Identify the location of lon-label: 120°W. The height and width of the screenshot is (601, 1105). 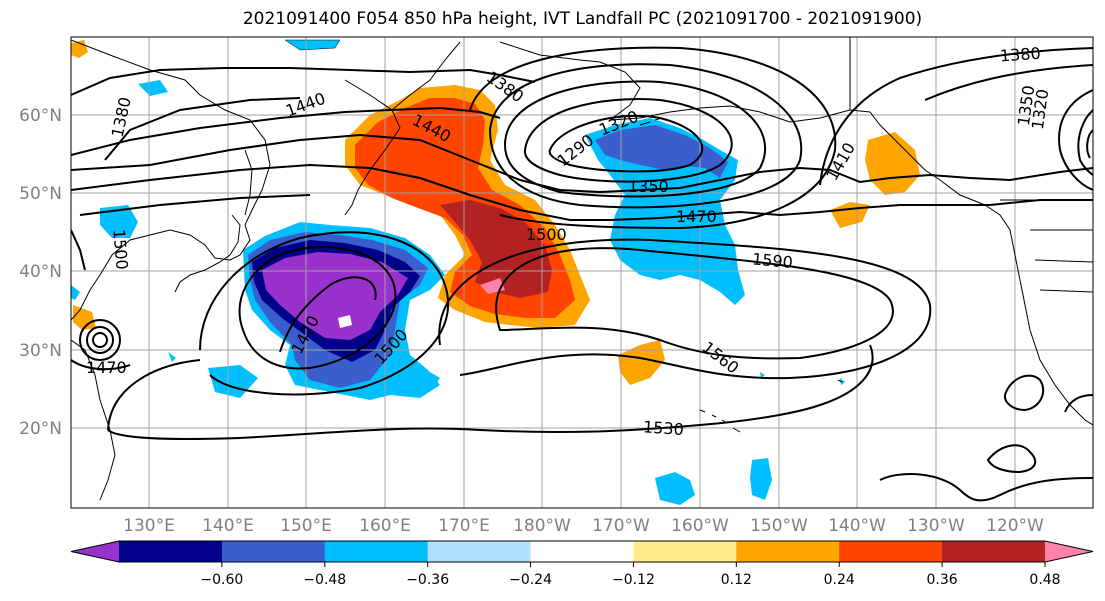
(1015, 526).